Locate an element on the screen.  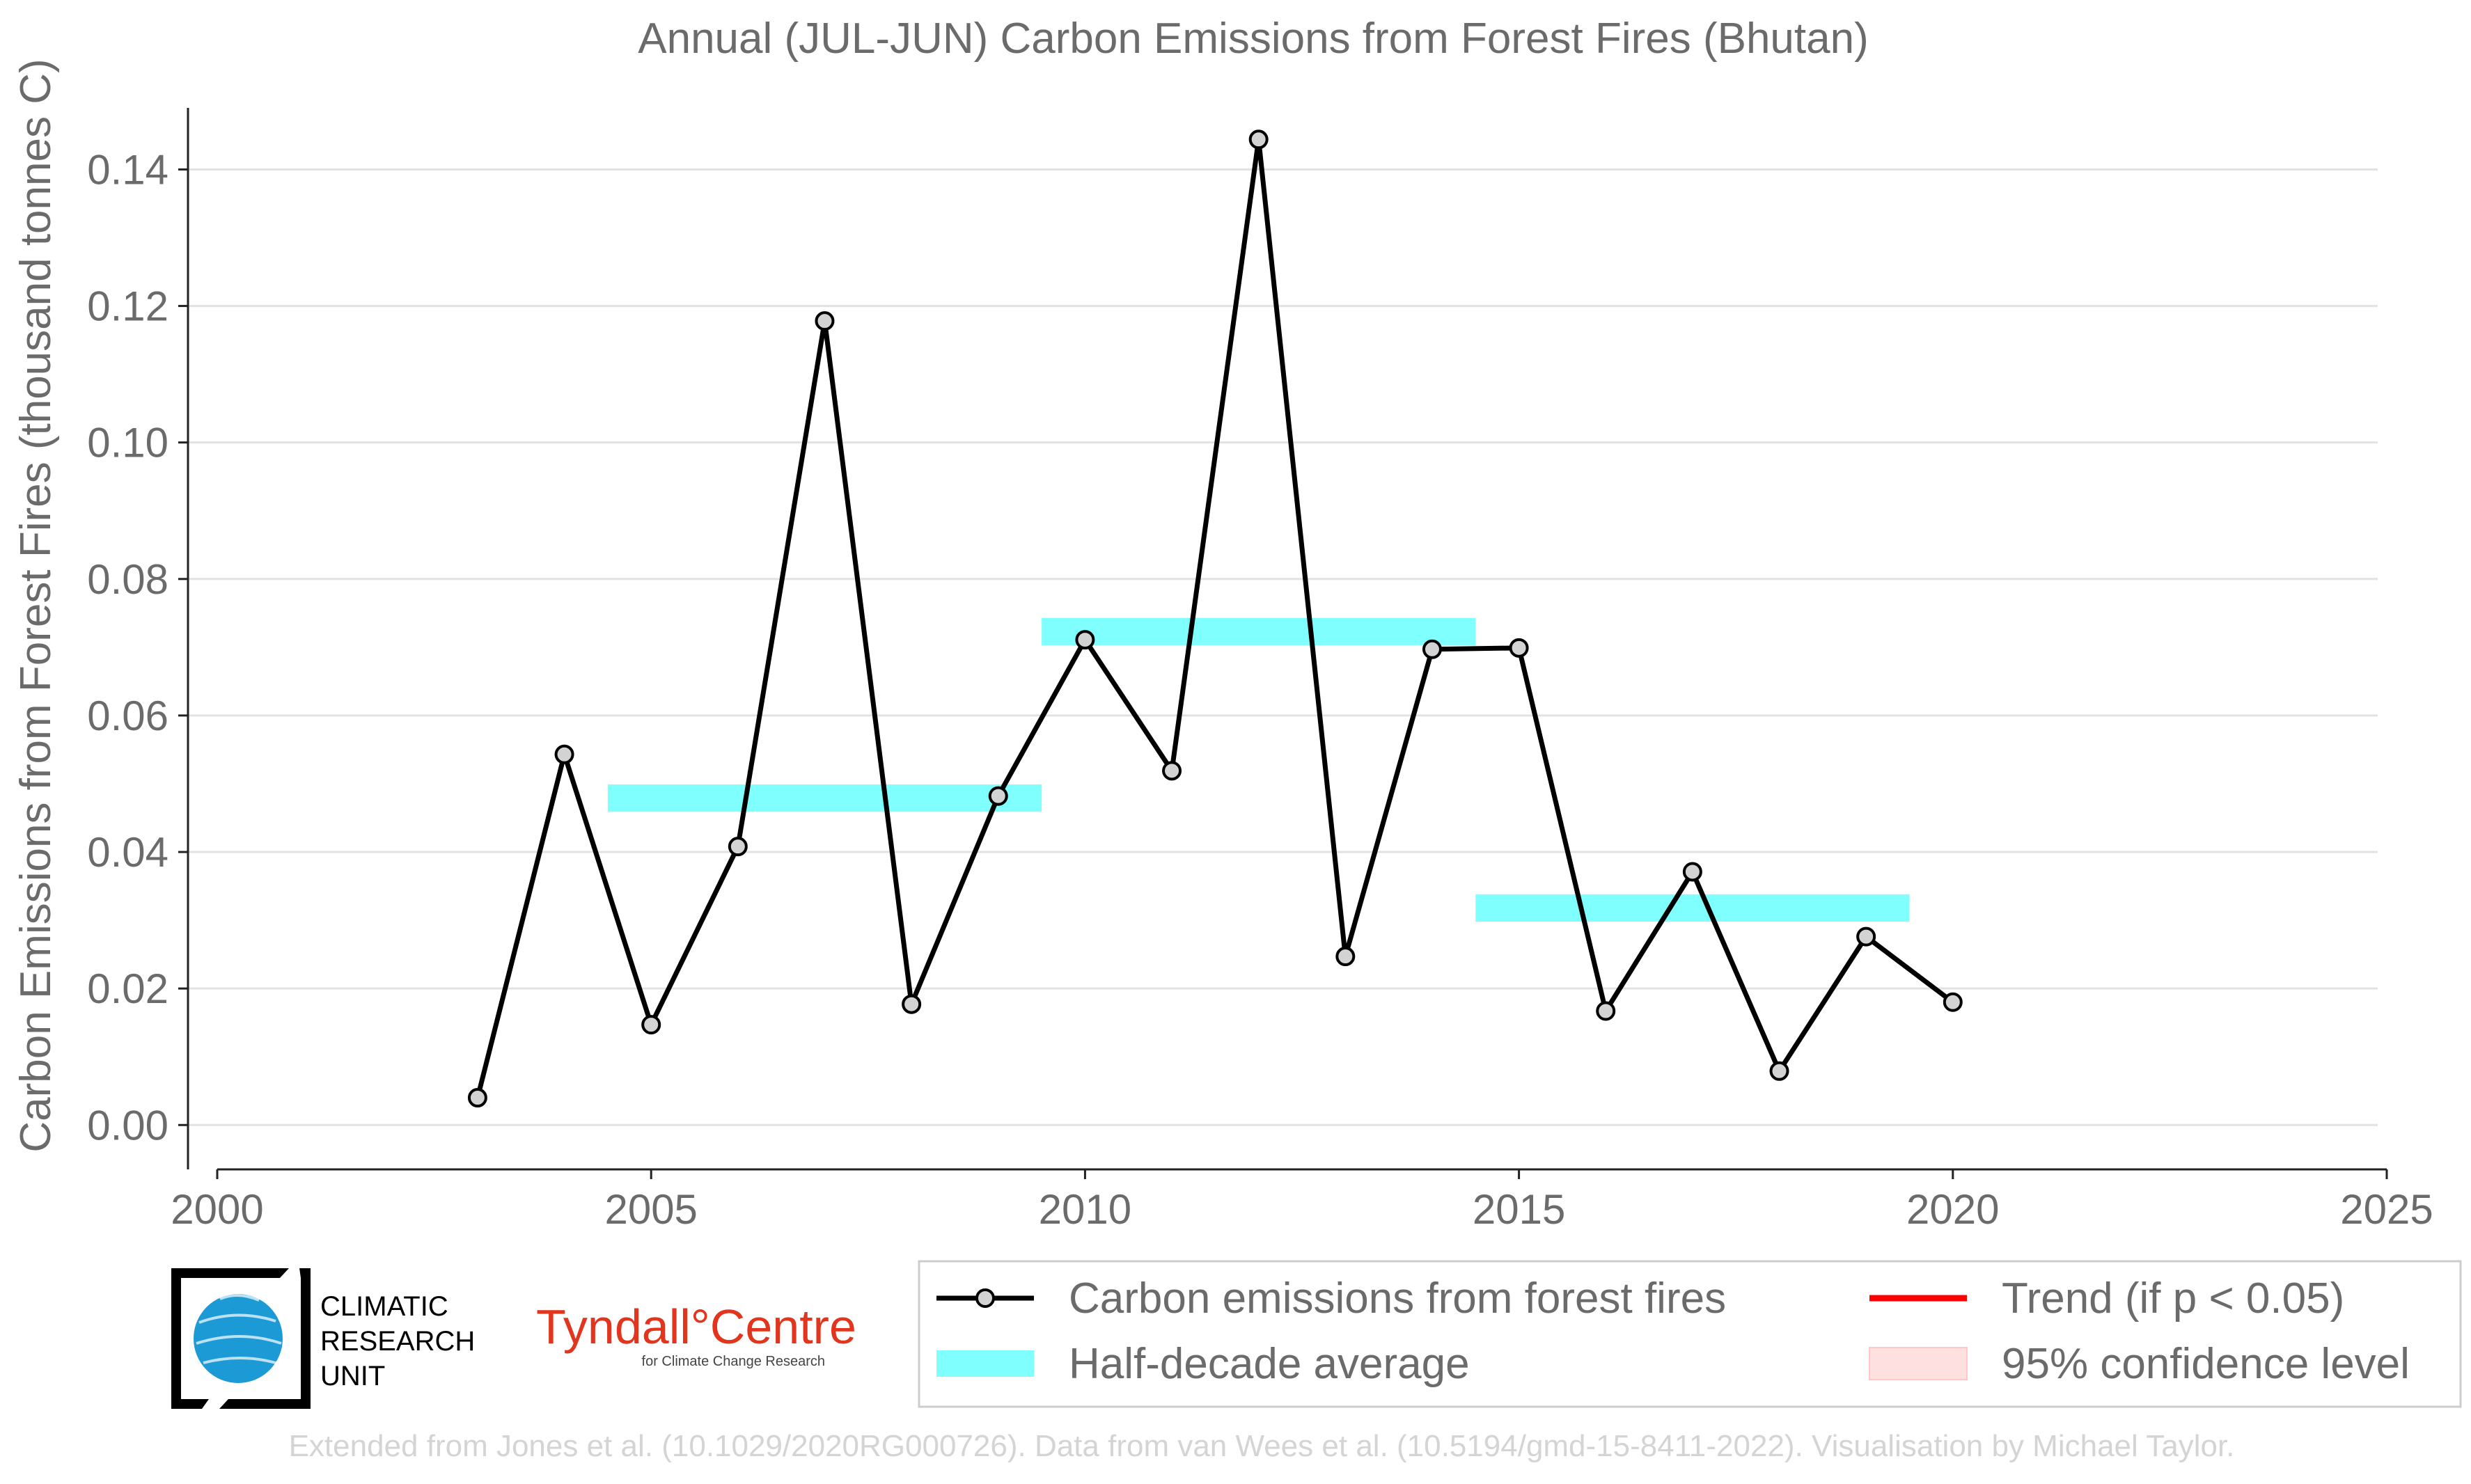
y-tick-label: 0.14 is located at coordinates (127, 169).